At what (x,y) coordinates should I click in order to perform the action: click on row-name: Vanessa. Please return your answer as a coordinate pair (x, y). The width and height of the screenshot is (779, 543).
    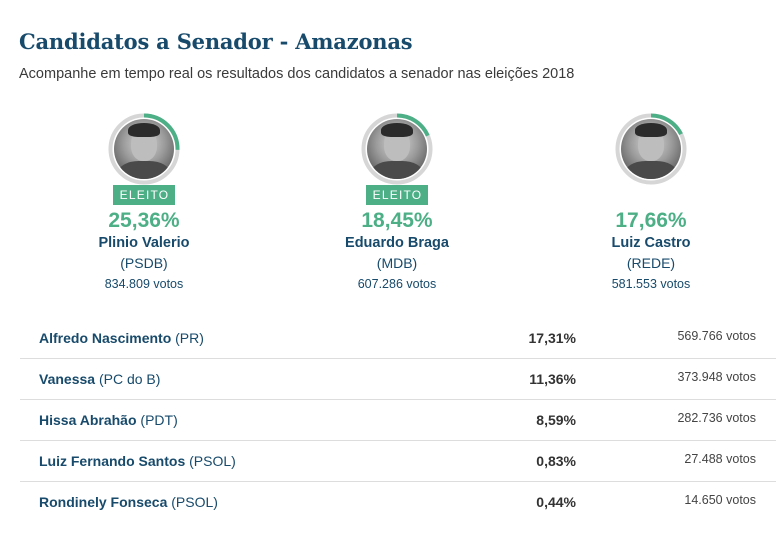
    Looking at the image, I should click on (67, 379).